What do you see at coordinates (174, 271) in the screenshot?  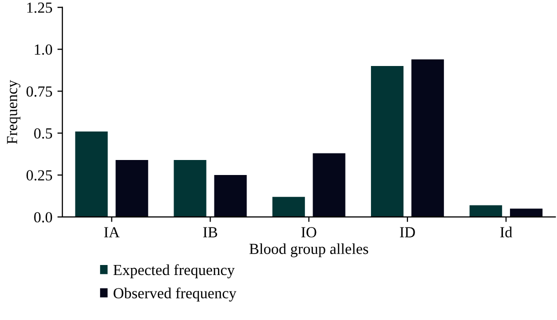 I see `legend-label: Expected frequency` at bounding box center [174, 271].